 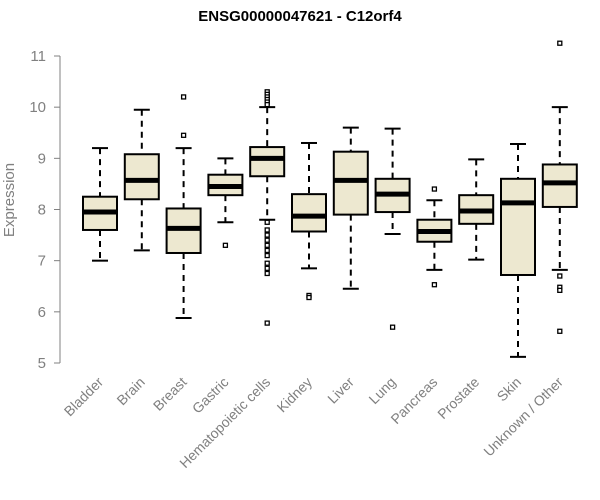 I want to click on category-label: Prostate, so click(x=458, y=398).